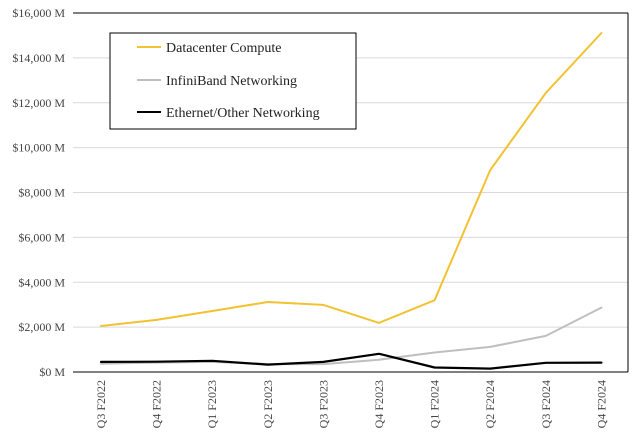 Image resolution: width=638 pixels, height=443 pixels. What do you see at coordinates (223, 48) in the screenshot?
I see `legend-label-1: Datacenter Compute` at bounding box center [223, 48].